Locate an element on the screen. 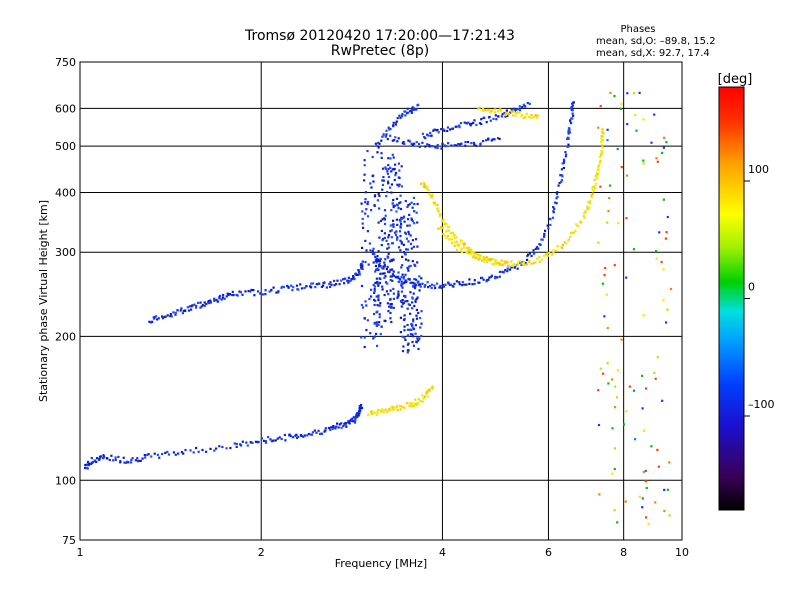 This screenshot has height=600, width=800. y-tick-label: 300 is located at coordinates (65, 252).